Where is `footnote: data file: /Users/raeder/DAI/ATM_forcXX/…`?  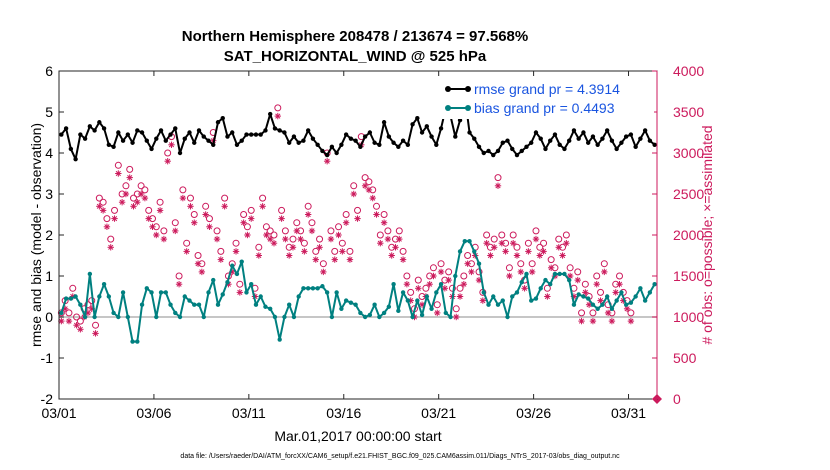 footnote: data file: /Users/raeder/DAI/ATM_forcXX/… is located at coordinates (400, 456).